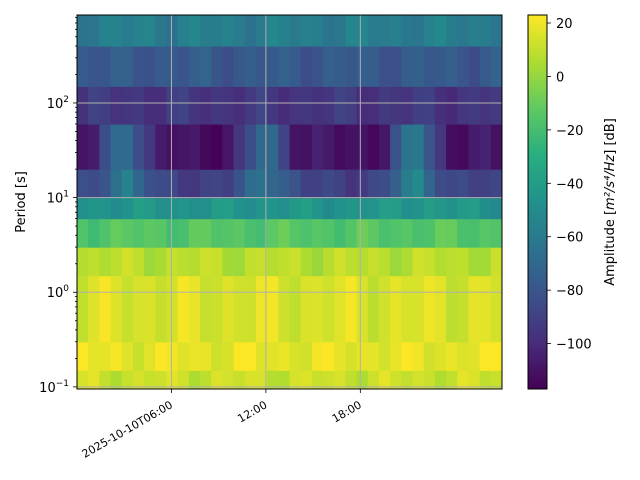  I want to click on y-axis-label: Period [s], so click(21, 202).